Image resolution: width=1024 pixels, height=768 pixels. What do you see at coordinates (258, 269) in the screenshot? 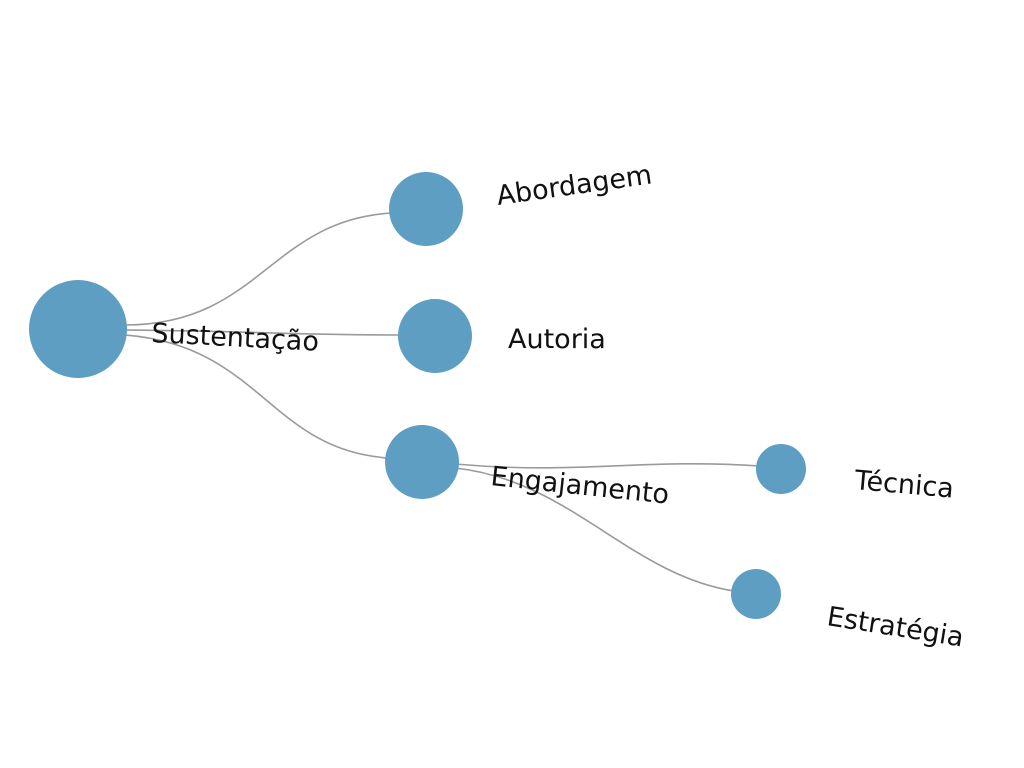
I see `edge-sustentacao-abordagem` at bounding box center [258, 269].